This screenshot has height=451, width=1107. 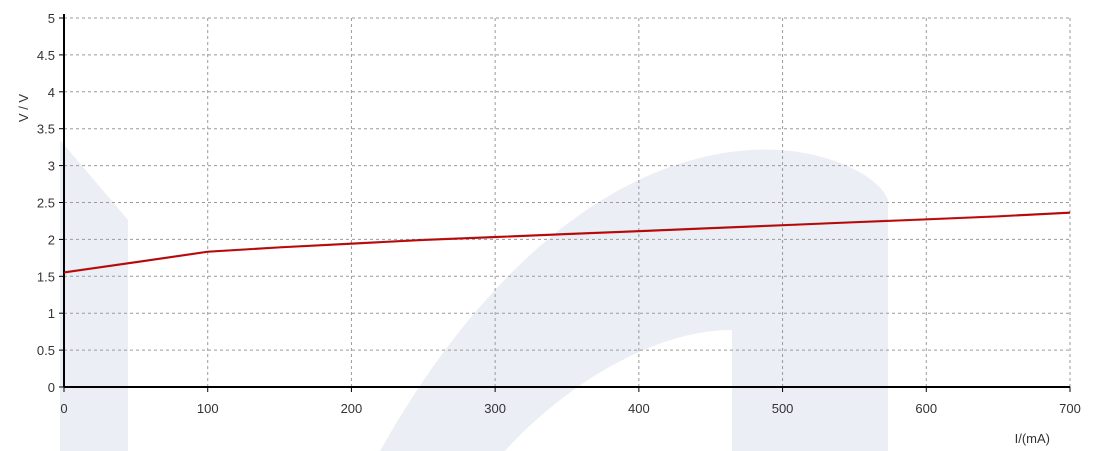 I want to click on y-tick-label: 2, so click(x=51, y=239).